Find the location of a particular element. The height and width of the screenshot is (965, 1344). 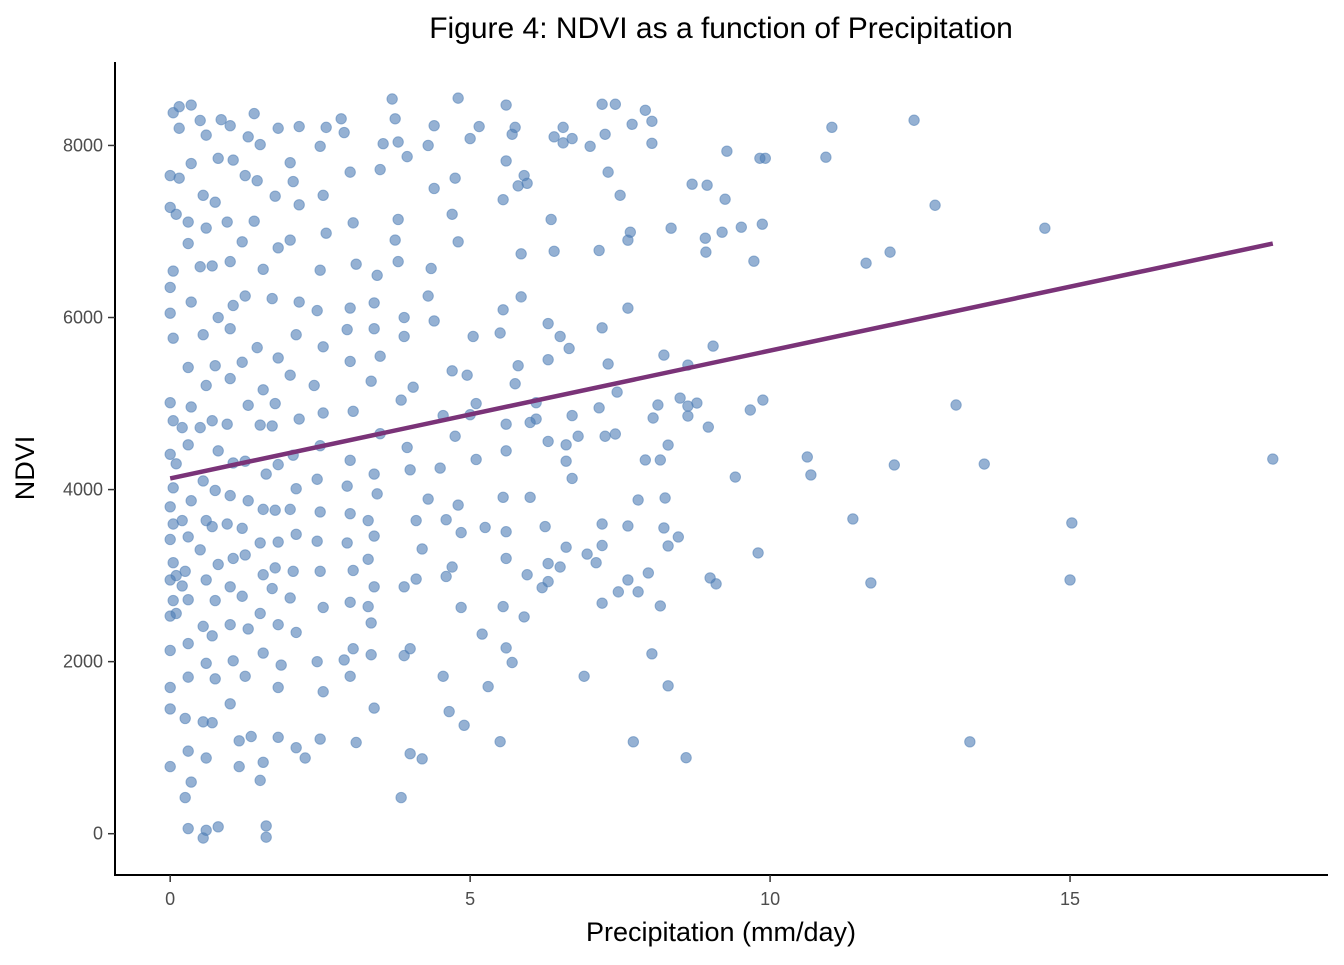

y-ticks: 0 2000 4000 6000 8000 is located at coordinates (89, 489).